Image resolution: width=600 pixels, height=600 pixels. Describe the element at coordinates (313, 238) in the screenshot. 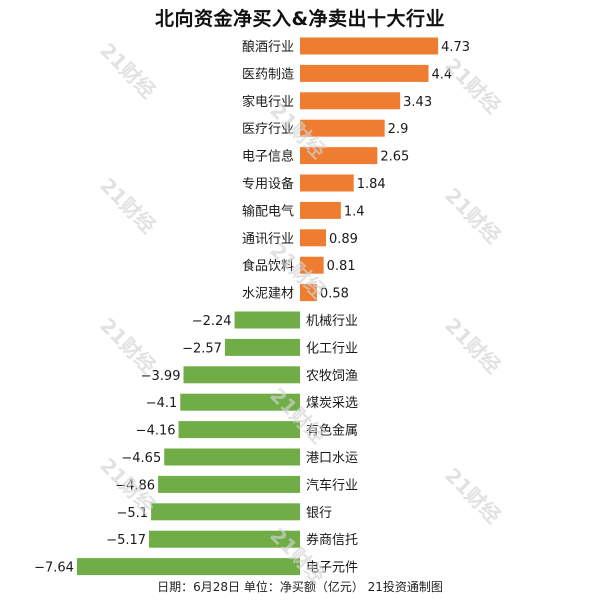

I see `bar-通讯行业` at that location.